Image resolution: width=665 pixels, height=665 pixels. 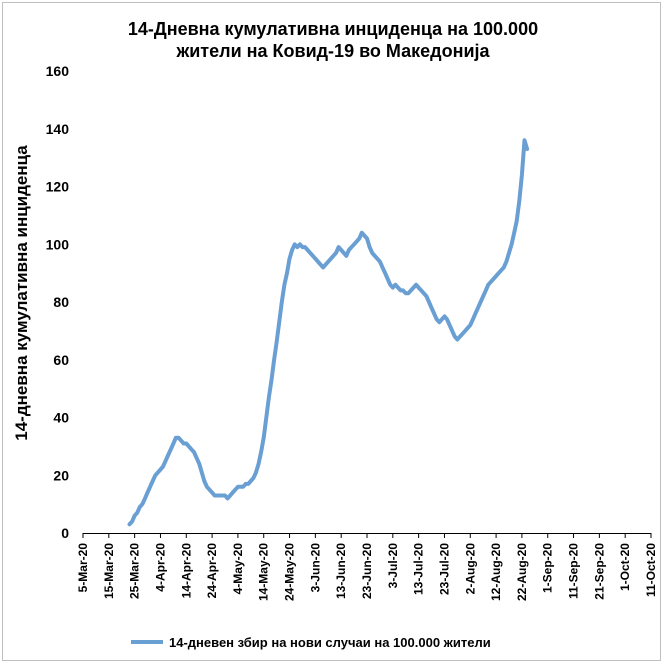 I want to click on y-tick-label: 20, so click(x=61, y=475).